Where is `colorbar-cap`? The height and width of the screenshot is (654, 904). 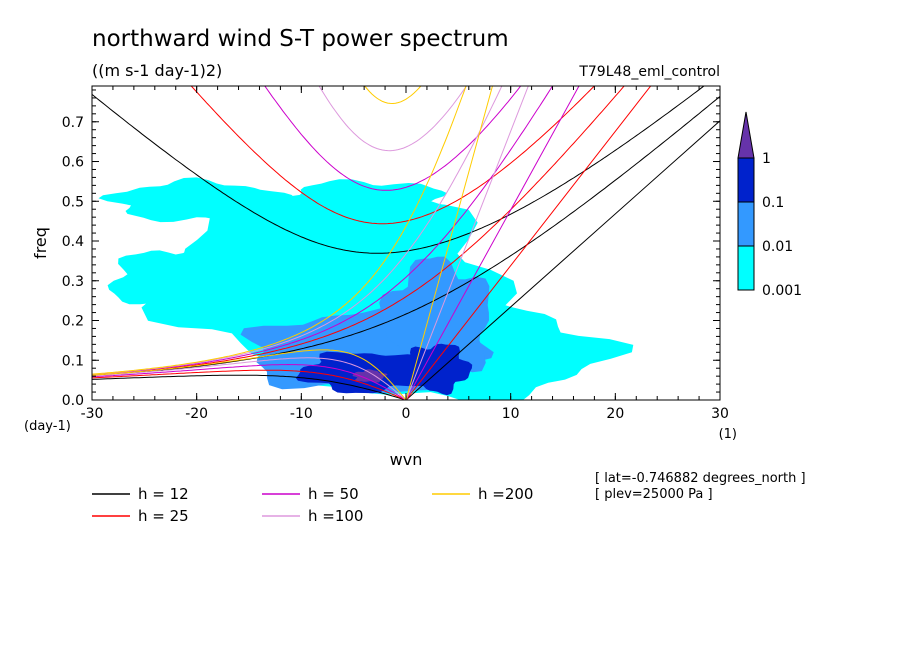
colorbar-cap is located at coordinates (746, 135).